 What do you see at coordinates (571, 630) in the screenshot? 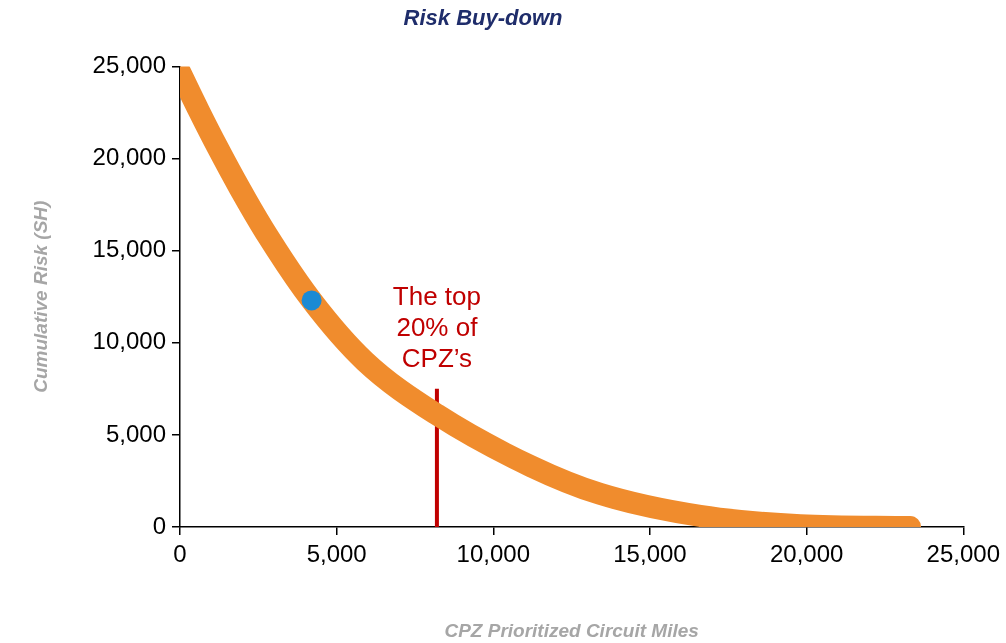
I see `x-axis-title: CPZ Prioritized Circuit Miles` at bounding box center [571, 630].